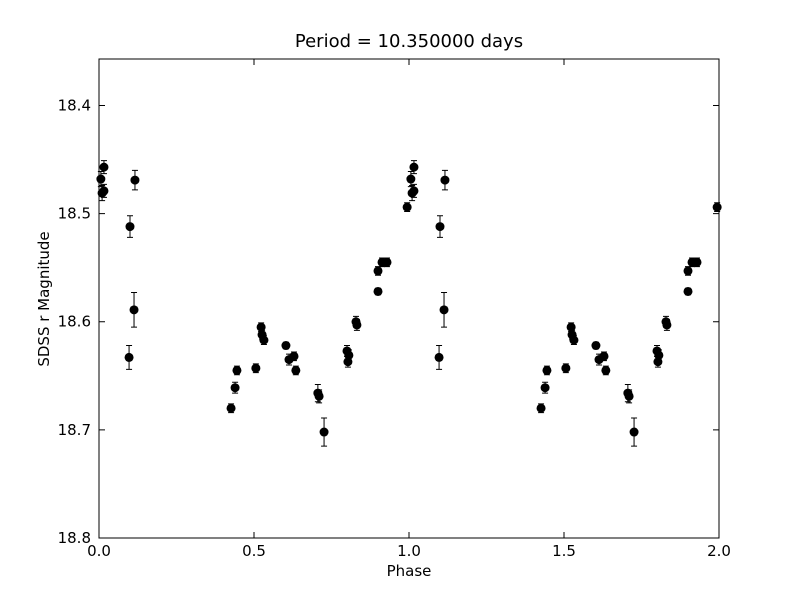 This screenshot has width=800, height=600. Describe the element at coordinates (254, 551) in the screenshot. I see `x-tick-label: 0.5` at that location.